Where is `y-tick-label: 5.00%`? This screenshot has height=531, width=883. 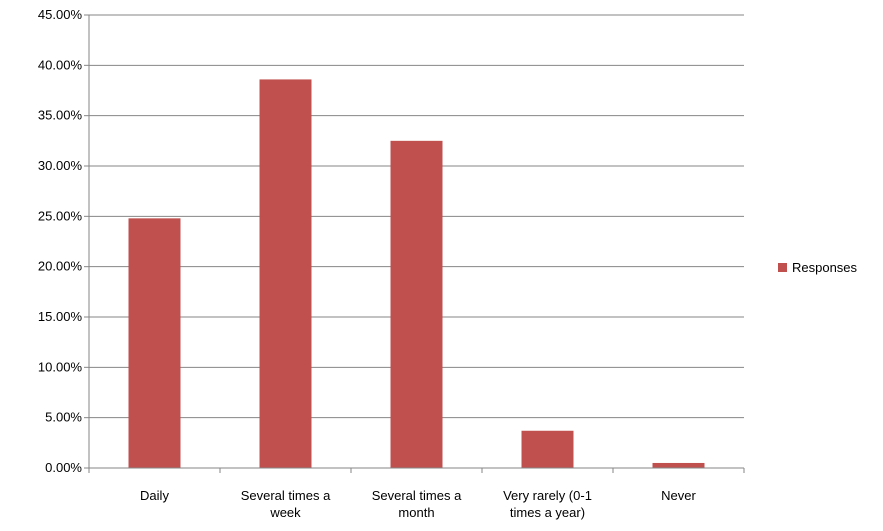 y-tick-label: 5.00% is located at coordinates (63, 417).